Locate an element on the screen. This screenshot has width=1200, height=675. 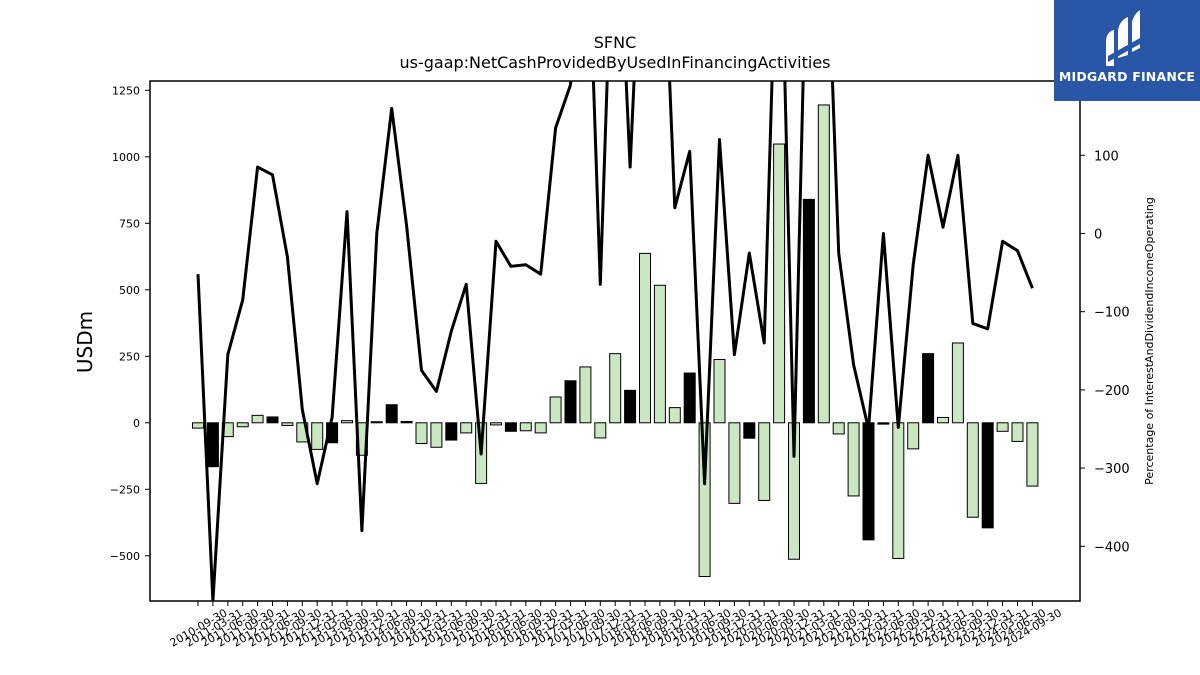
brand-logo: MIDGARD FINANCE is located at coordinates (1127, 50).